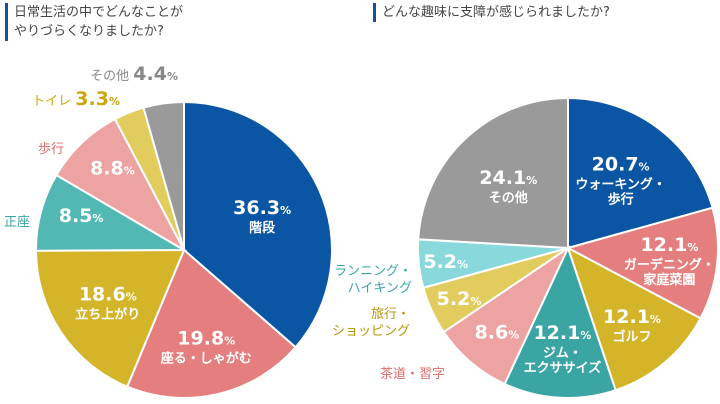  What do you see at coordinates (262, 228) in the screenshot?
I see `slice-label: 階段` at bounding box center [262, 228].